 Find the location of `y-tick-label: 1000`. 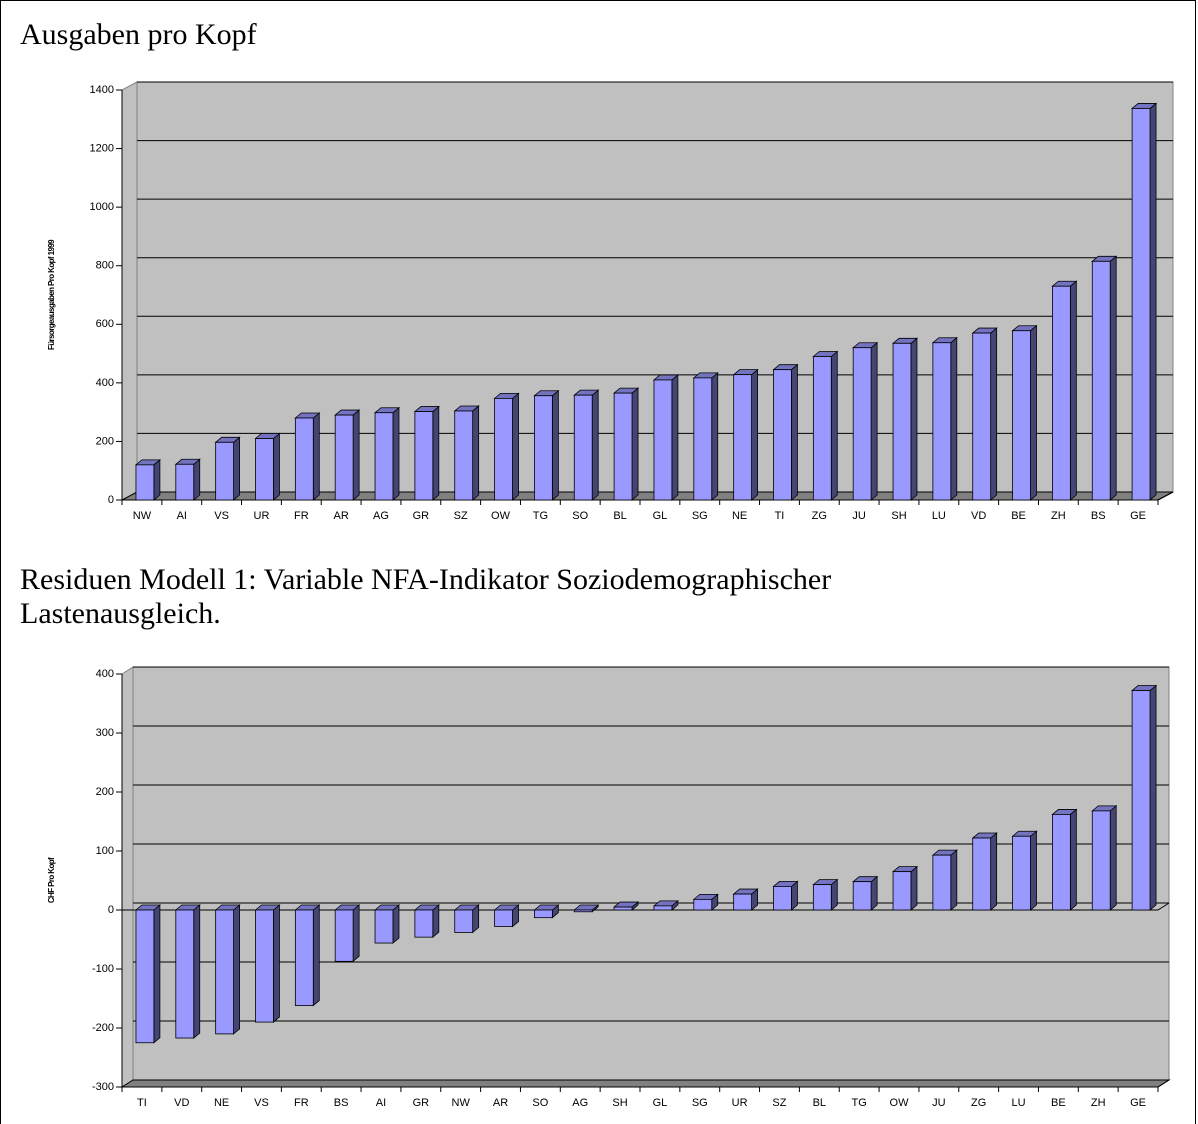

y-tick-label: 1000 is located at coordinates (102, 207).